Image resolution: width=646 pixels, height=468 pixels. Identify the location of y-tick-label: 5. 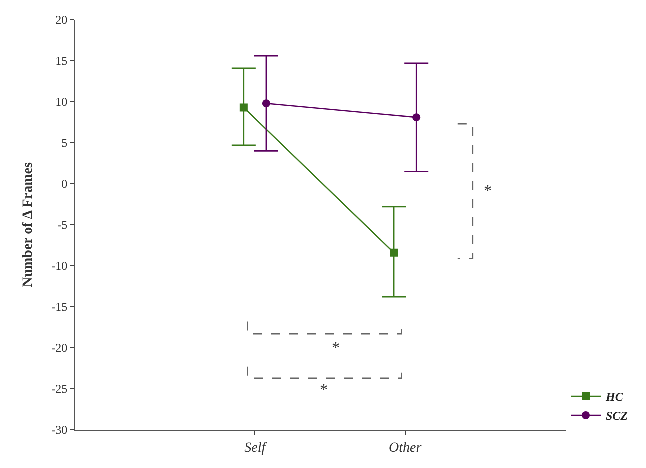
(65, 143).